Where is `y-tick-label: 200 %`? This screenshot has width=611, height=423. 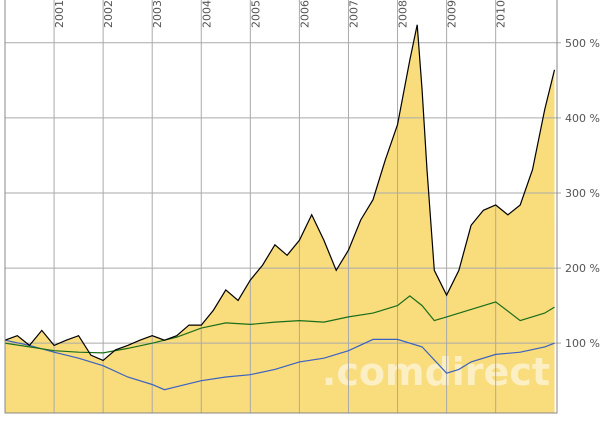
y-tick-label: 200 % is located at coordinates (582, 268).